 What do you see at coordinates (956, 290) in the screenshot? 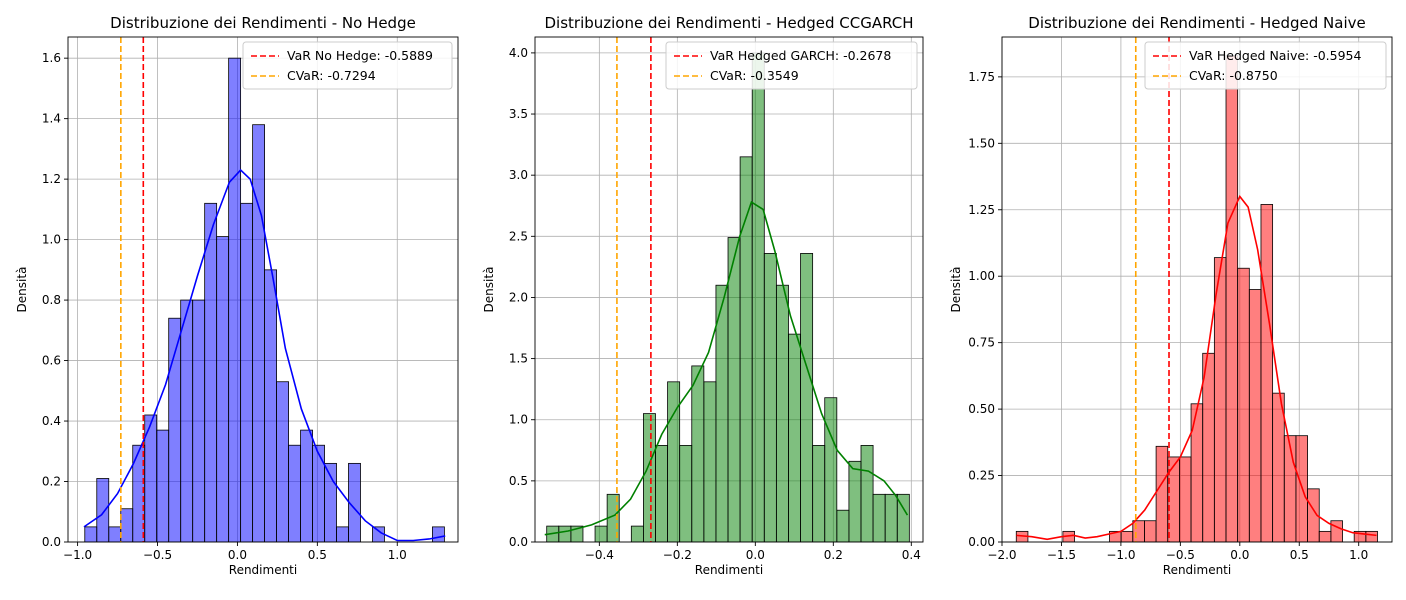
I see `y-axis-label: Densità` at bounding box center [956, 290].